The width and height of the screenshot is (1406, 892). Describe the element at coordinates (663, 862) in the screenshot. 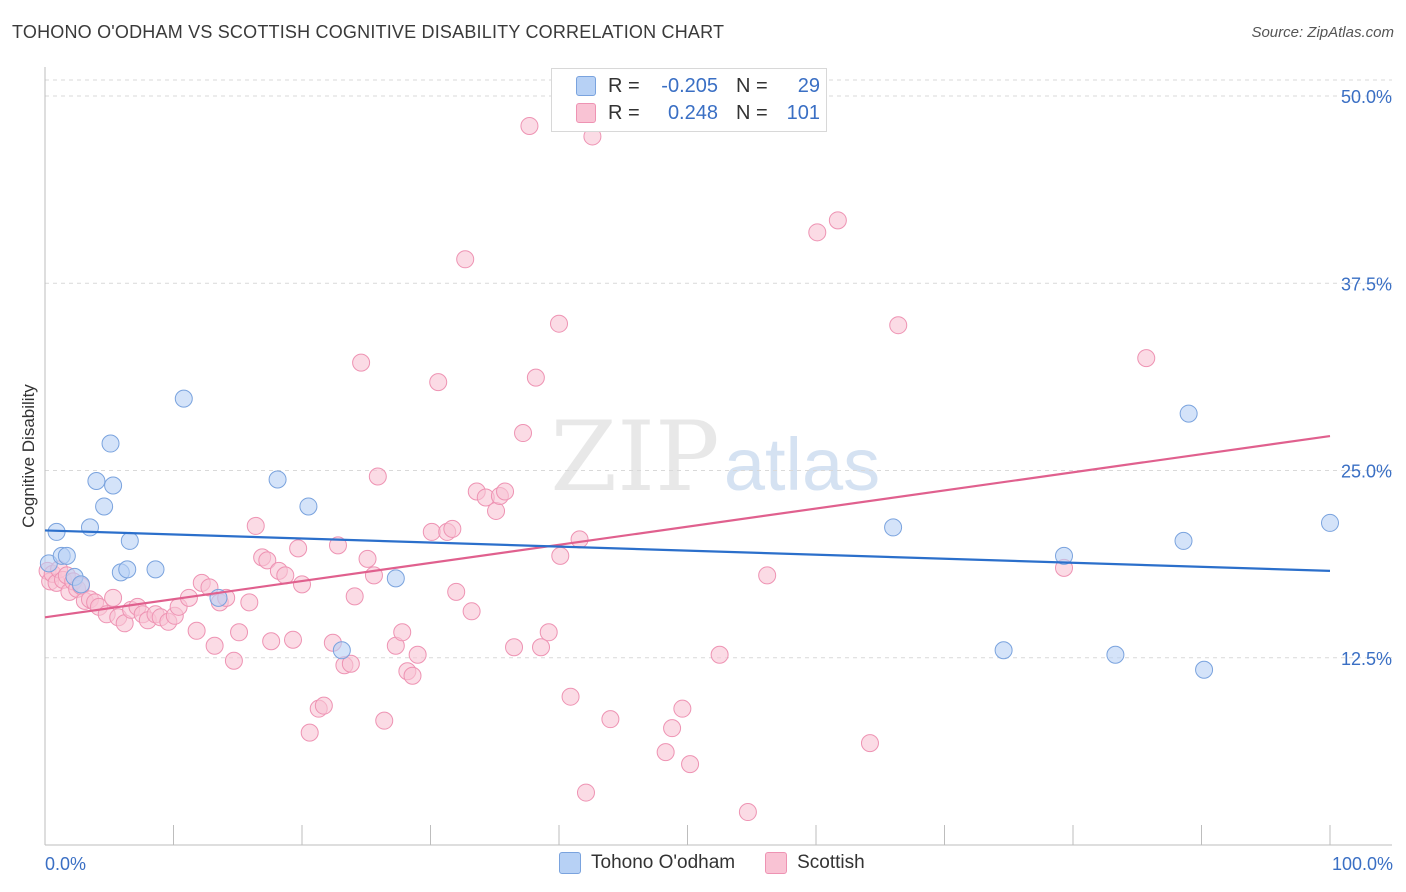

I see `legend-label-tohono: Tohono O'odham` at that location.